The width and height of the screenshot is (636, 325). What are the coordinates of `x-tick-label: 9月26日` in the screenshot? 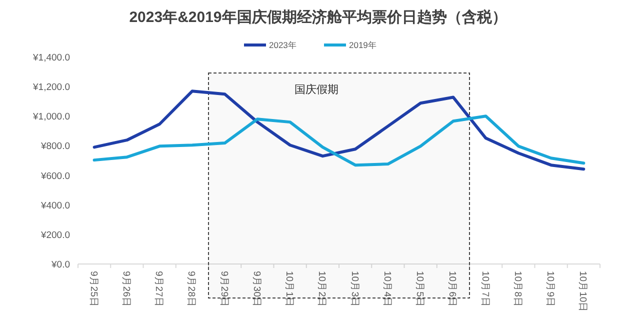 It's located at (126, 289).